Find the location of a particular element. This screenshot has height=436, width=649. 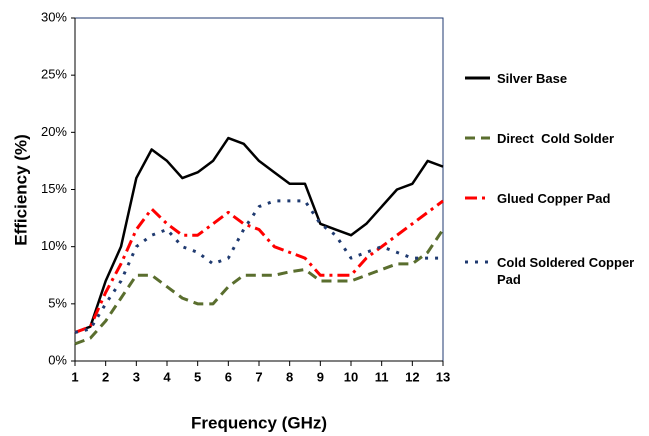

x-tick-label: 11 is located at coordinates (382, 376).